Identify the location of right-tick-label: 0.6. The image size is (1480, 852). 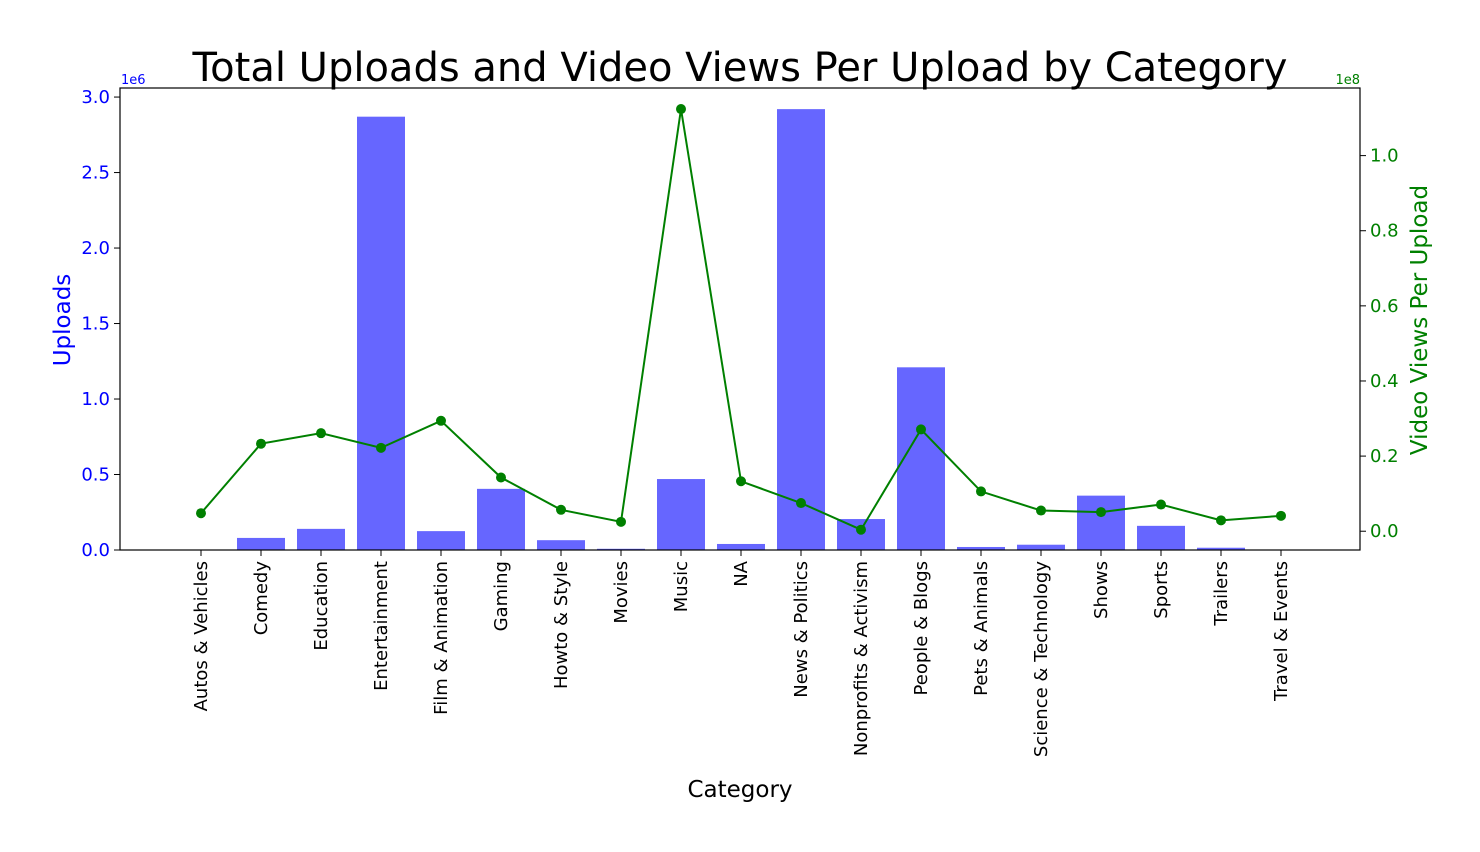
(1384, 306).